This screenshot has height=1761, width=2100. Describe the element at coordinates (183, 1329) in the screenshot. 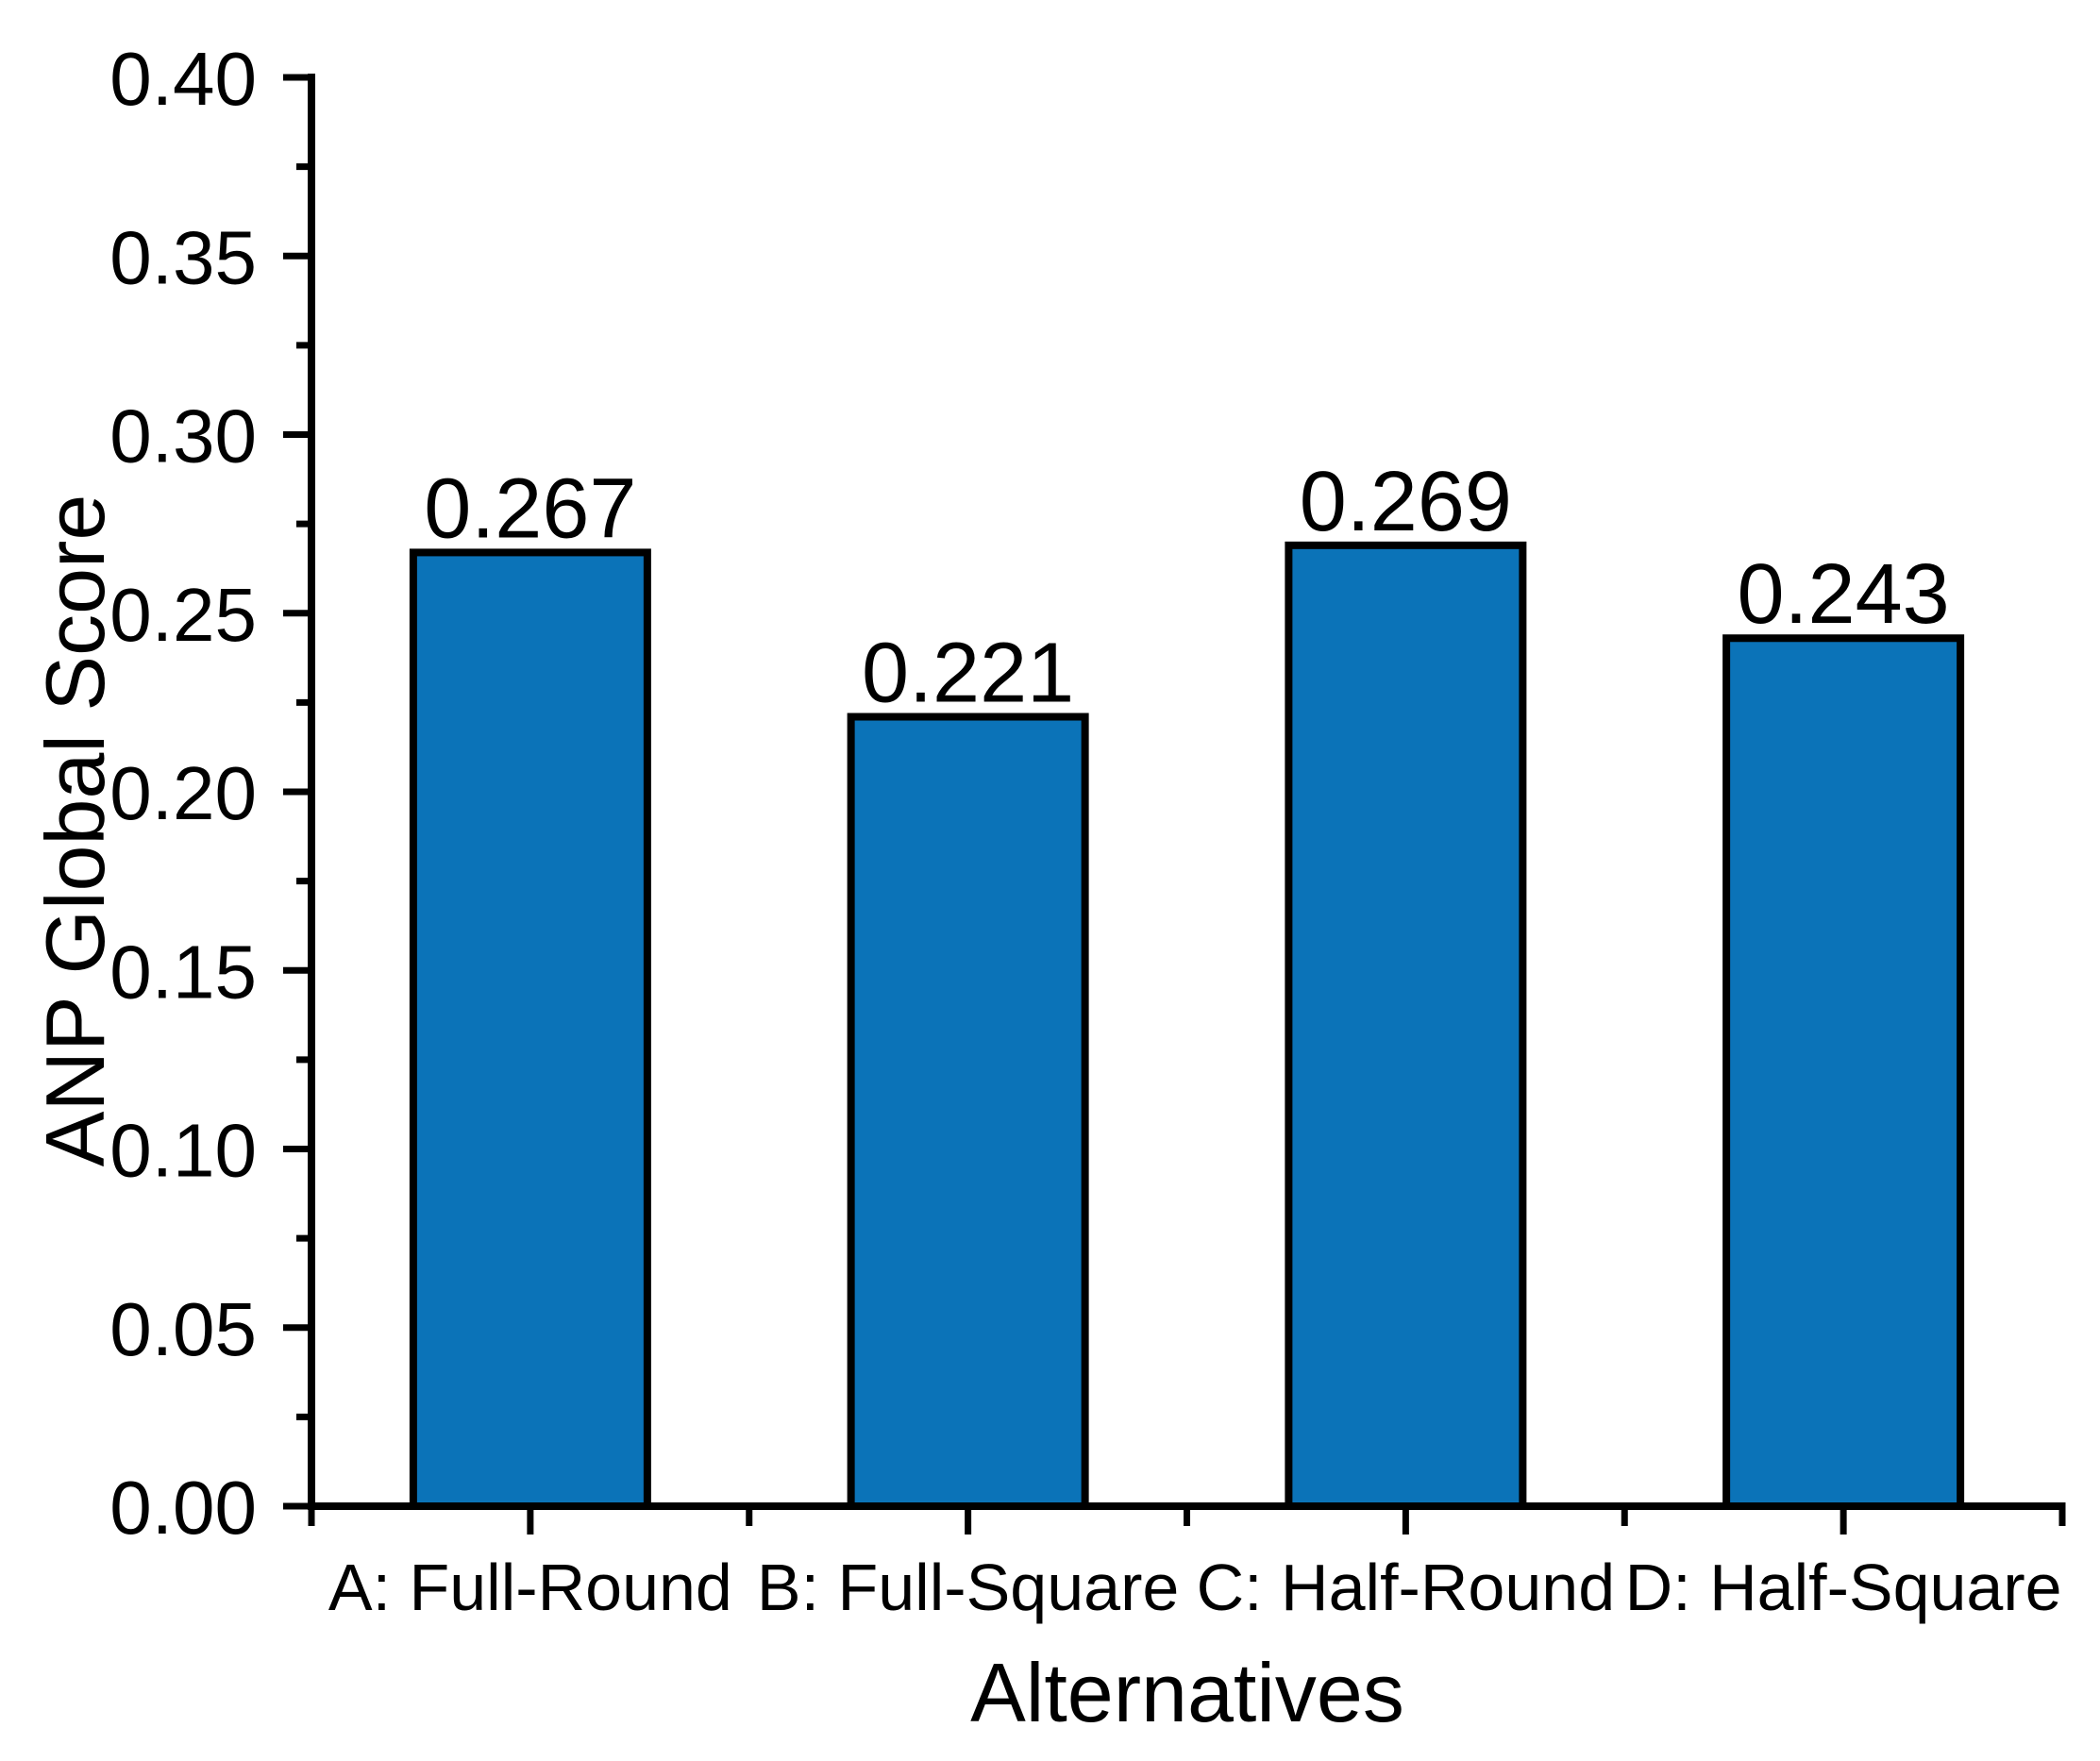

I see `y-tick-label: 0.05` at that location.